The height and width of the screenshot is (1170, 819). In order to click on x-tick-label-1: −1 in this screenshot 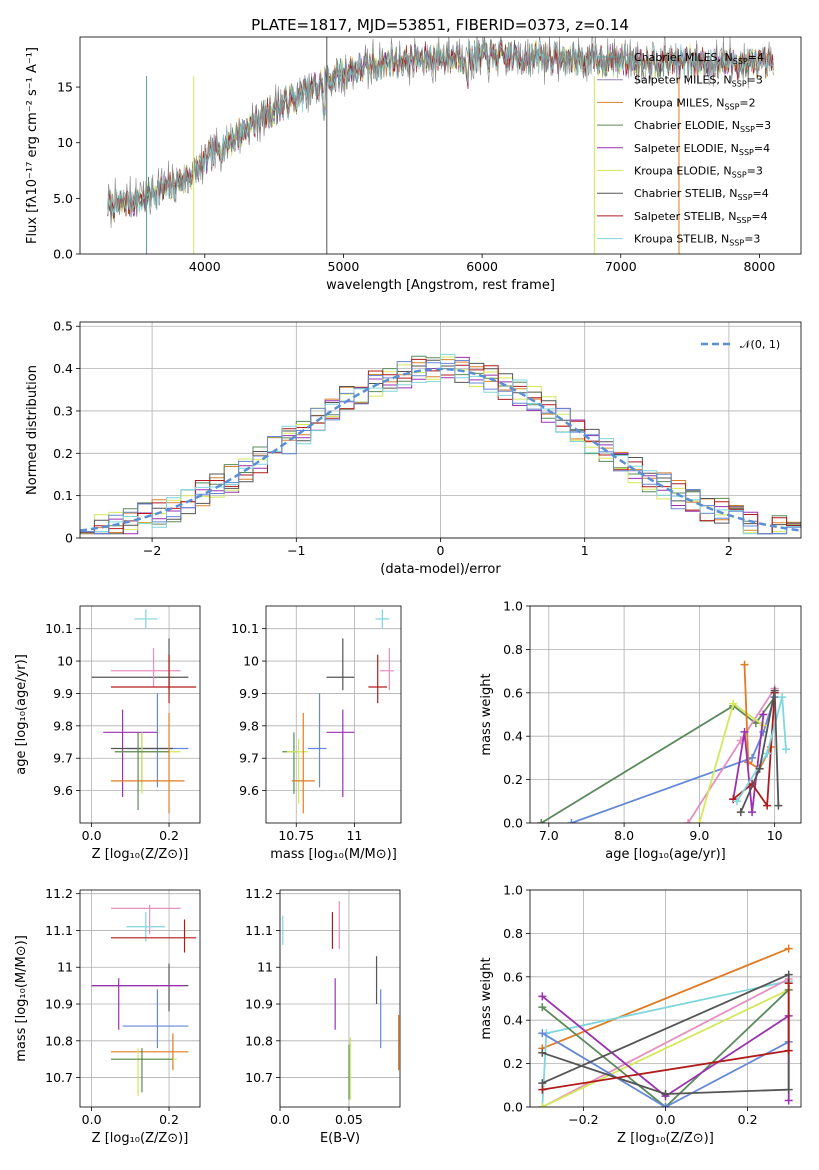, I will do `click(296, 550)`.